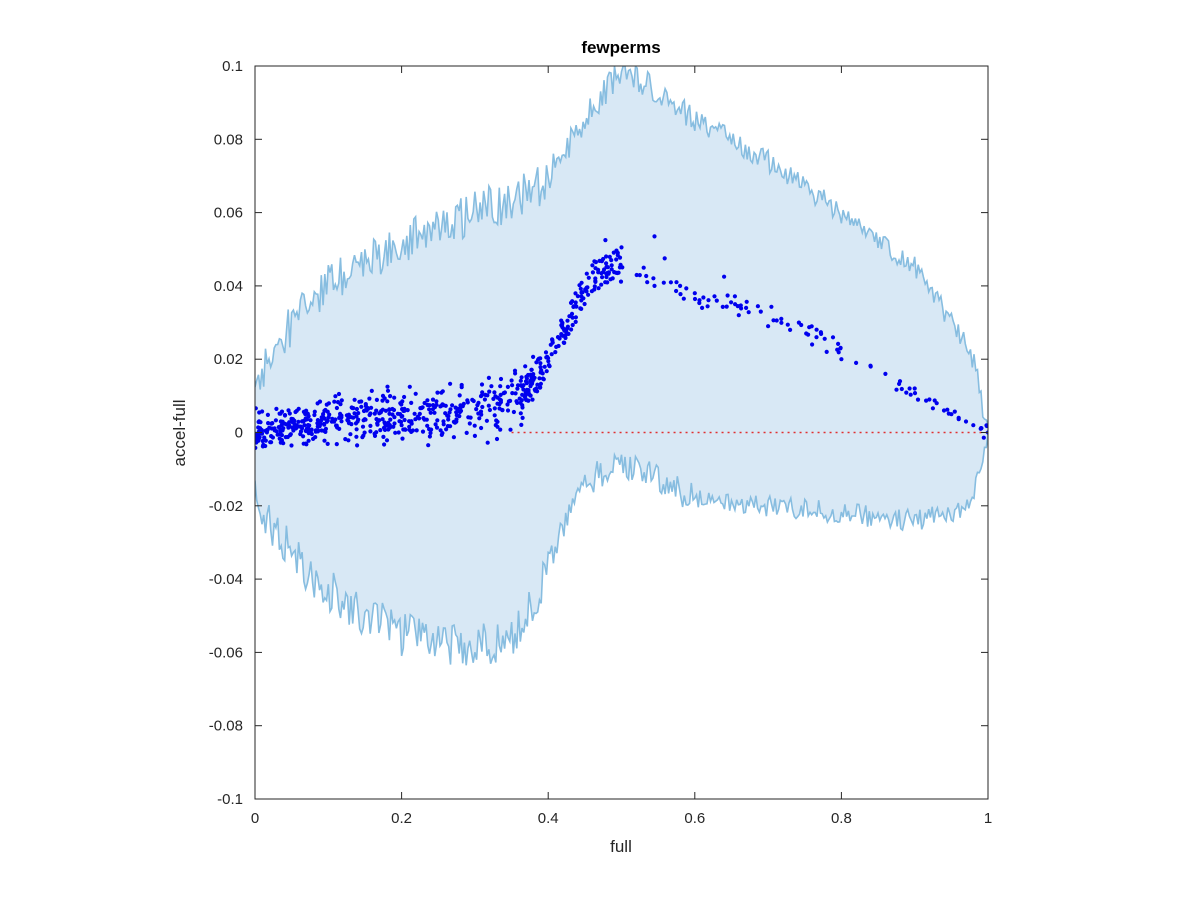  What do you see at coordinates (226, 726) in the screenshot?
I see `y-tick-label: -0.08` at bounding box center [226, 726].